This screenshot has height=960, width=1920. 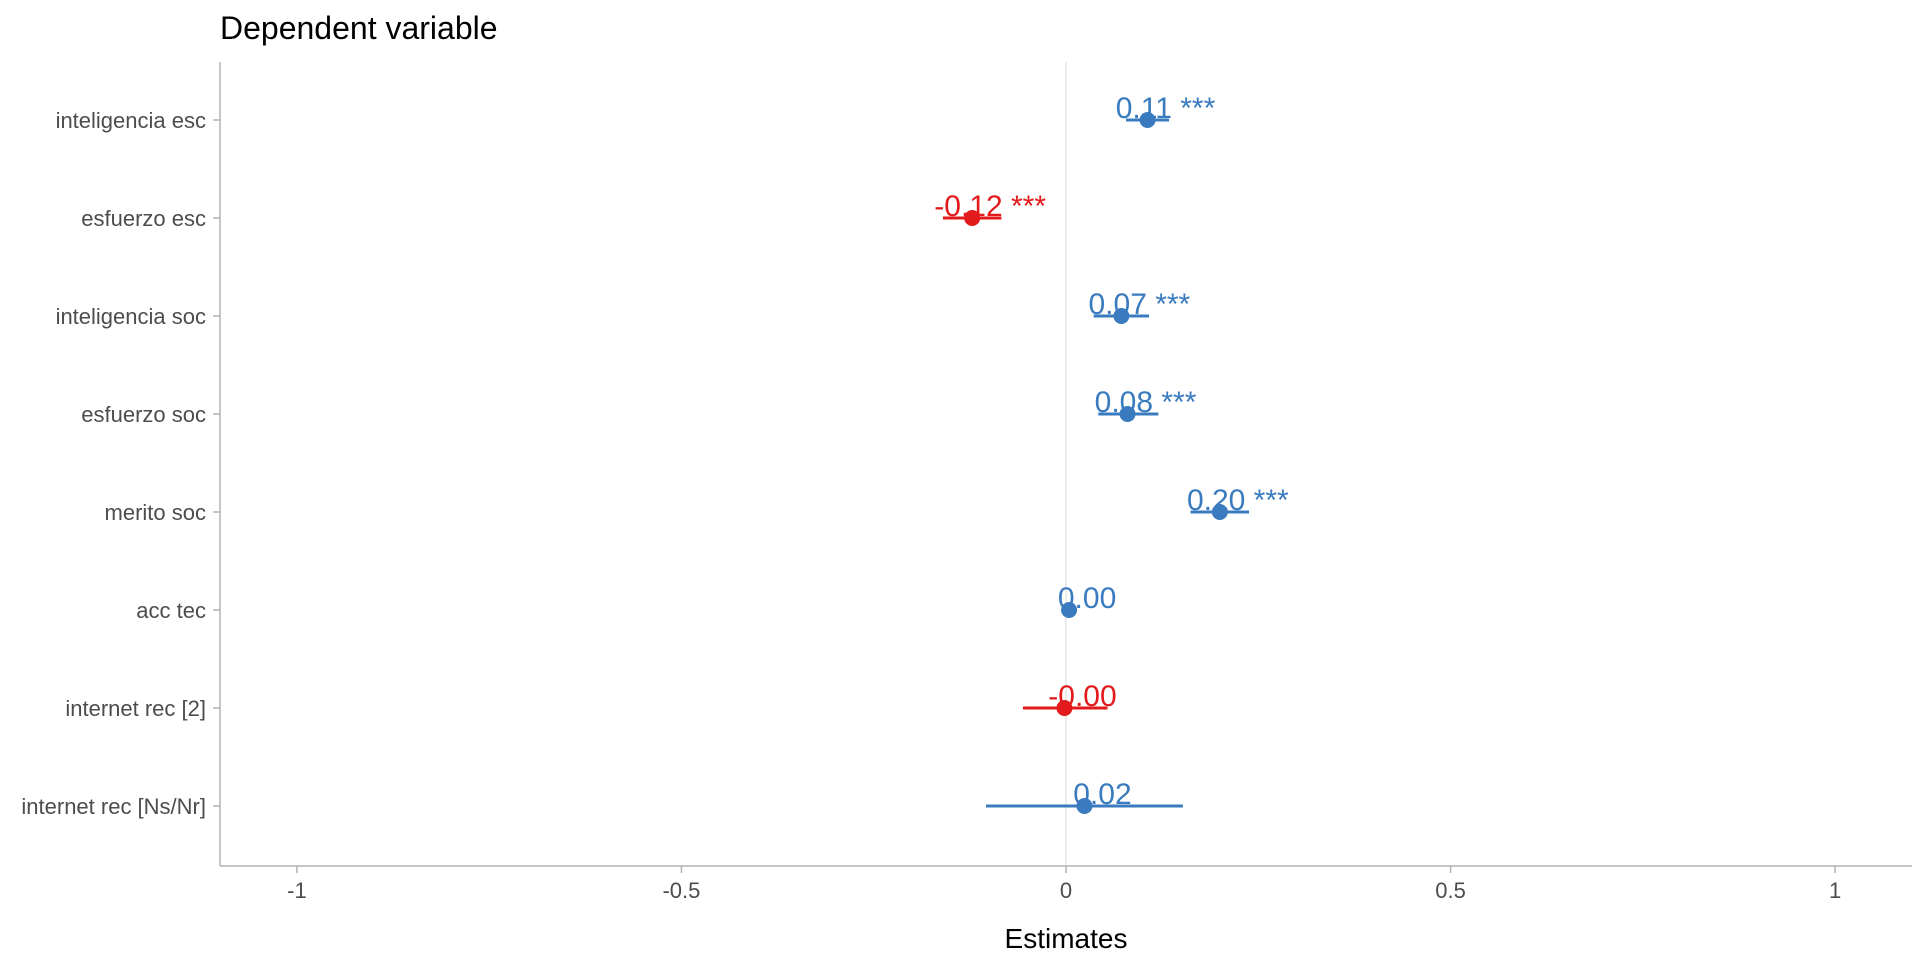 What do you see at coordinates (131, 316) in the screenshot?
I see `term-label: inteligencia soc` at bounding box center [131, 316].